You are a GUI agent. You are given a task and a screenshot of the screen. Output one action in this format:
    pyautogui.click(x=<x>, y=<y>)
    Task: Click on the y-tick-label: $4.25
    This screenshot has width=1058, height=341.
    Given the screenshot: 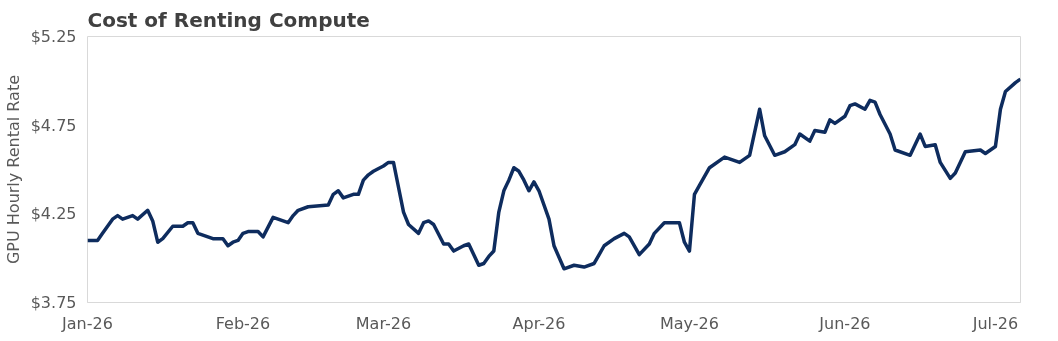 What is the action you would take?
    pyautogui.click(x=53, y=214)
    